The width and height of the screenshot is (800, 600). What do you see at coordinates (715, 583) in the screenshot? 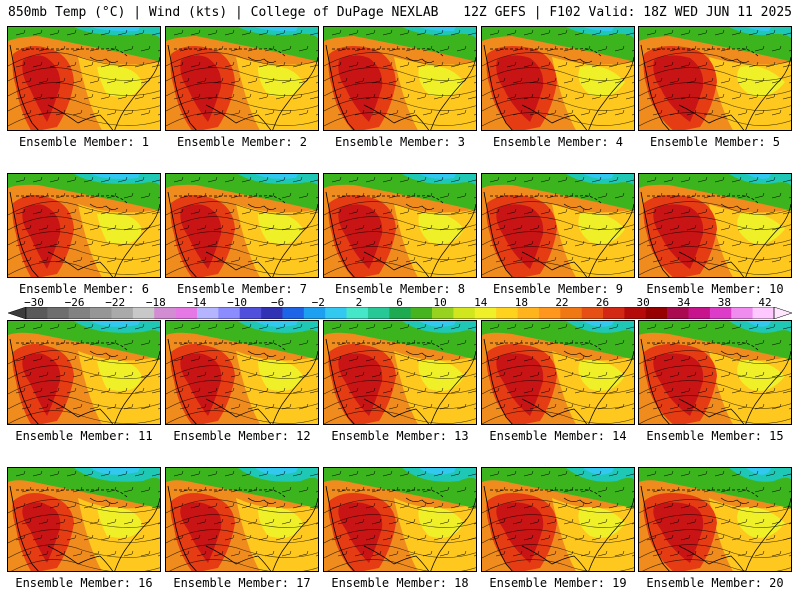
I see `ensemble-member-label: Ensemble Member: 20` at bounding box center [715, 583].